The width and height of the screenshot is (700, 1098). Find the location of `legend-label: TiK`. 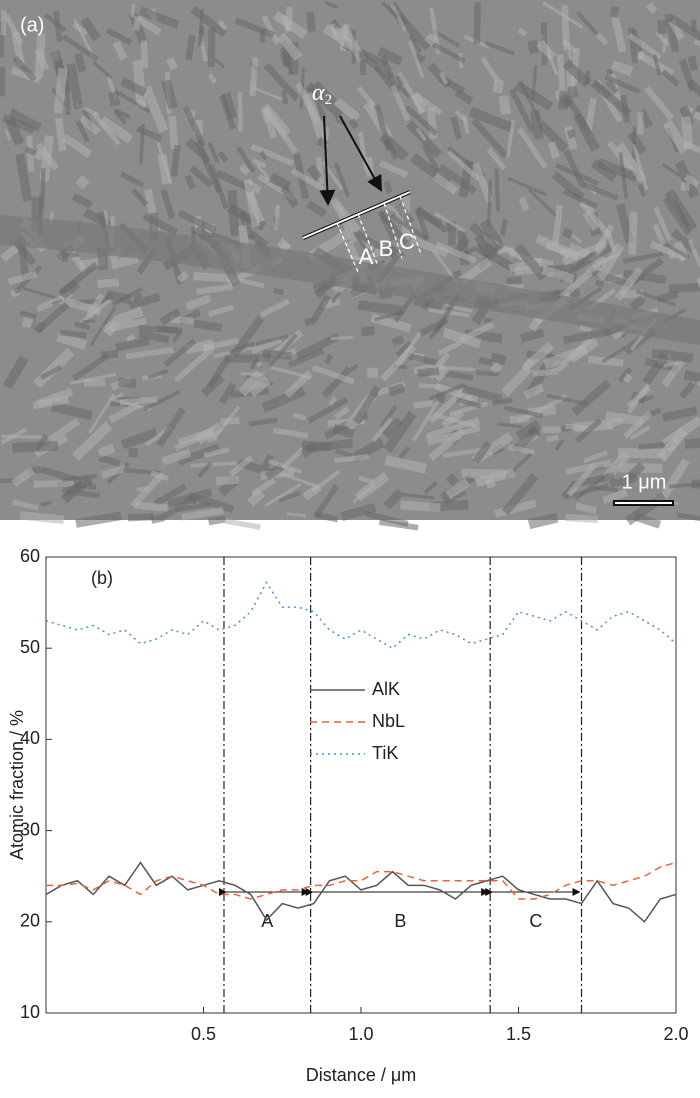

legend-label: TiK is located at coordinates (385, 753).